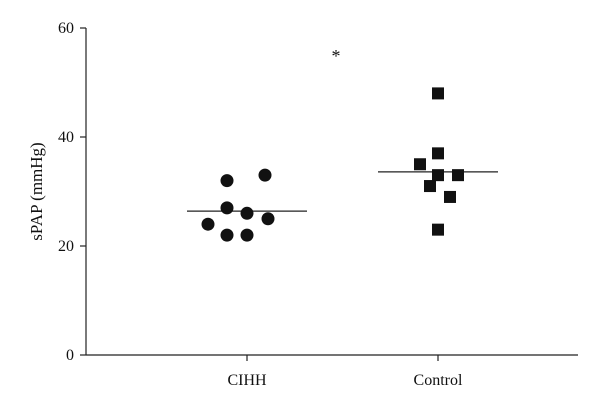  Describe the element at coordinates (66, 28) in the screenshot. I see `y-tick-label: 60` at that location.